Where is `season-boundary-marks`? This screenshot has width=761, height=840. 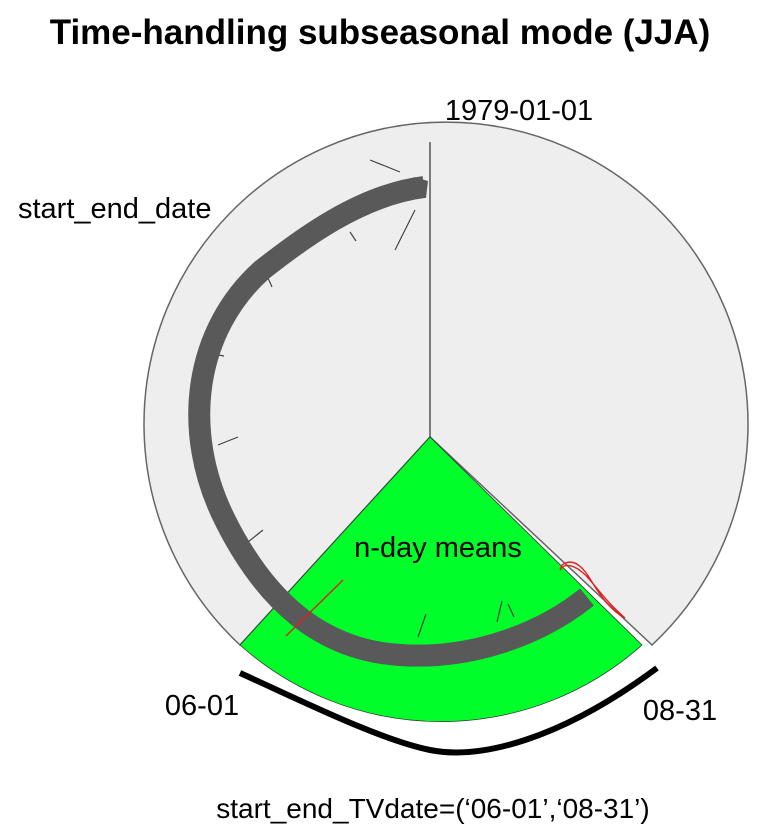 season-boundary-marks is located at coordinates (455, 599).